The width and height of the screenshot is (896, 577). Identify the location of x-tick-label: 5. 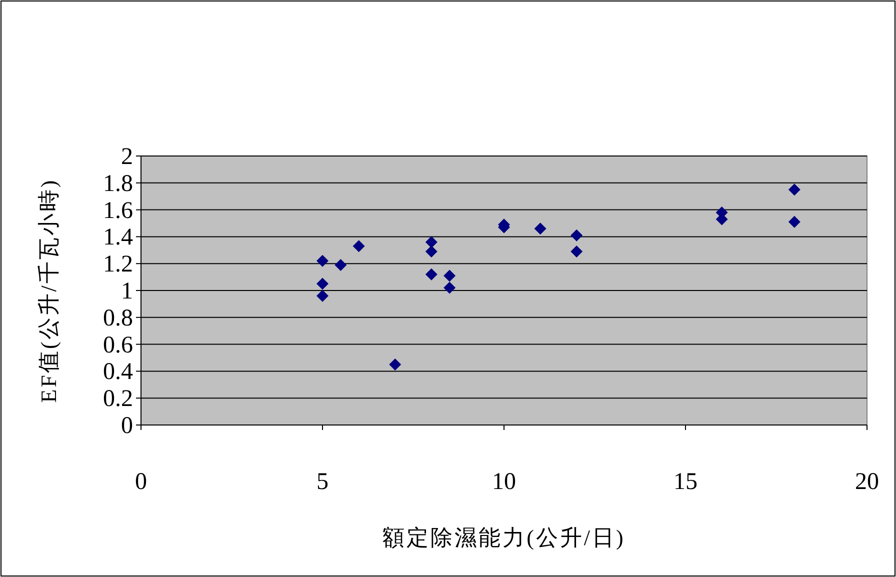
(322, 482).